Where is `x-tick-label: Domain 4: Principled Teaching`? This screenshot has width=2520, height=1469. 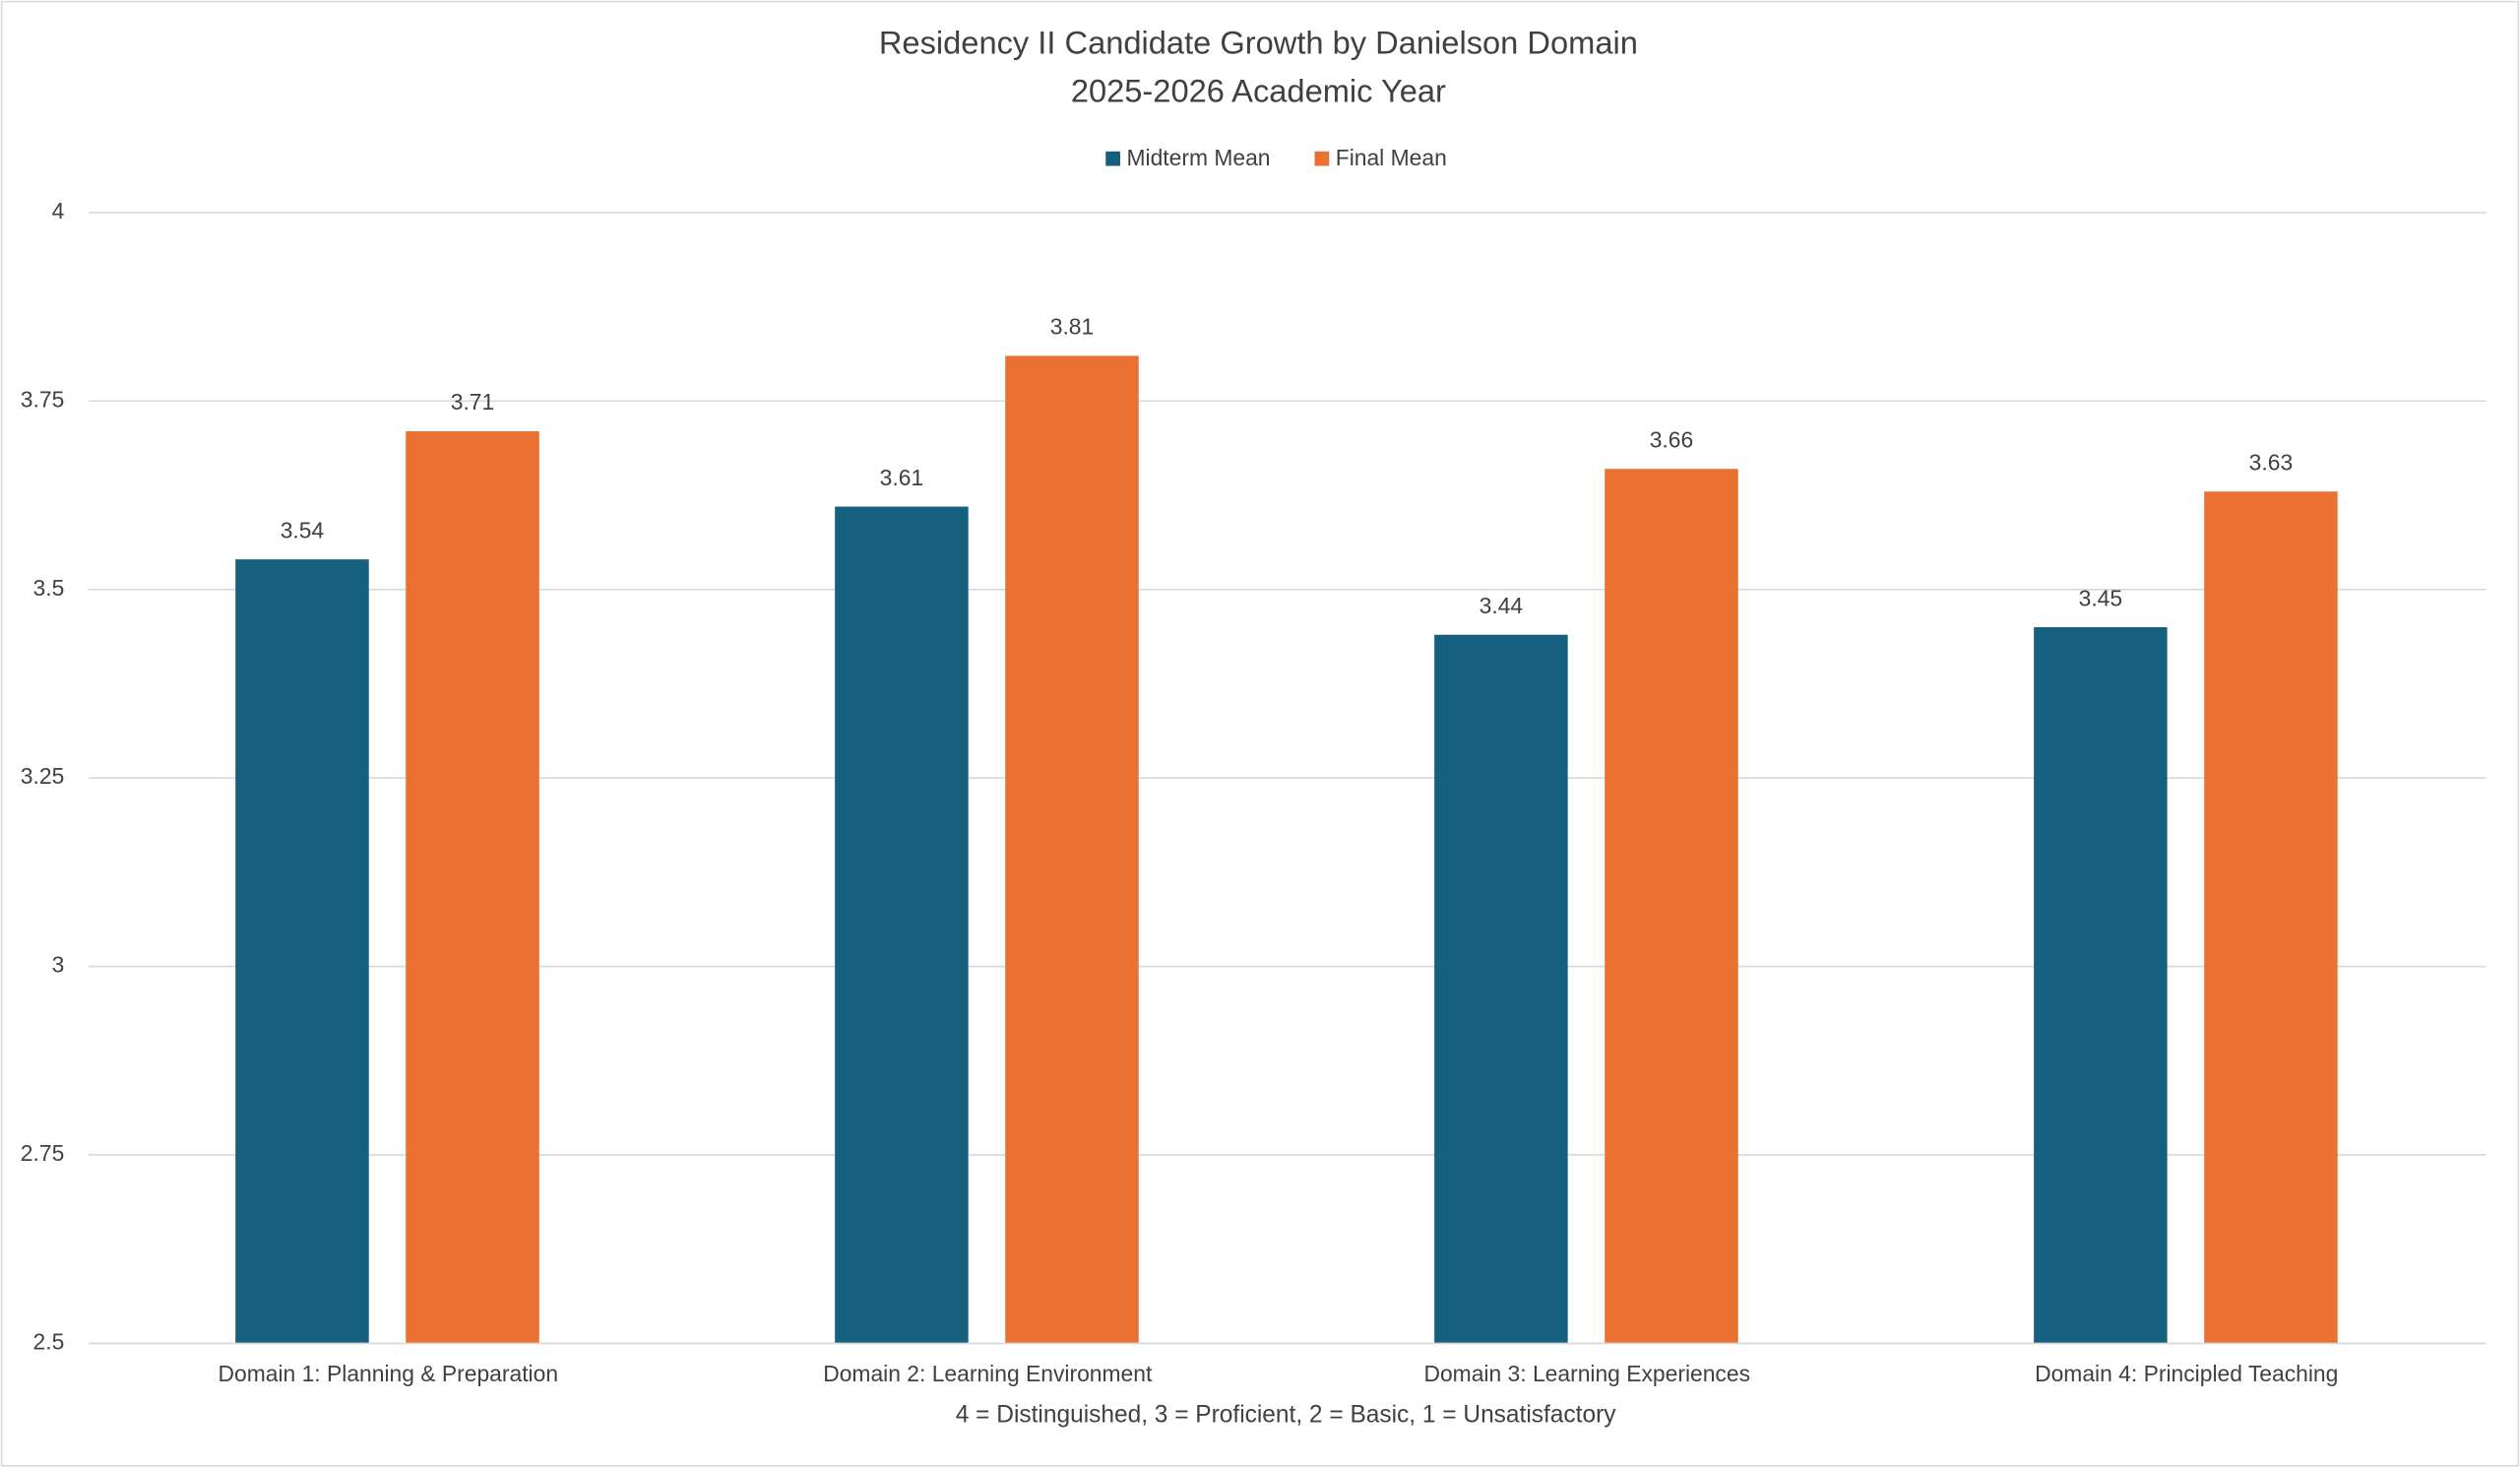
x-tick-label: Domain 4: Principled Teaching is located at coordinates (2186, 1373).